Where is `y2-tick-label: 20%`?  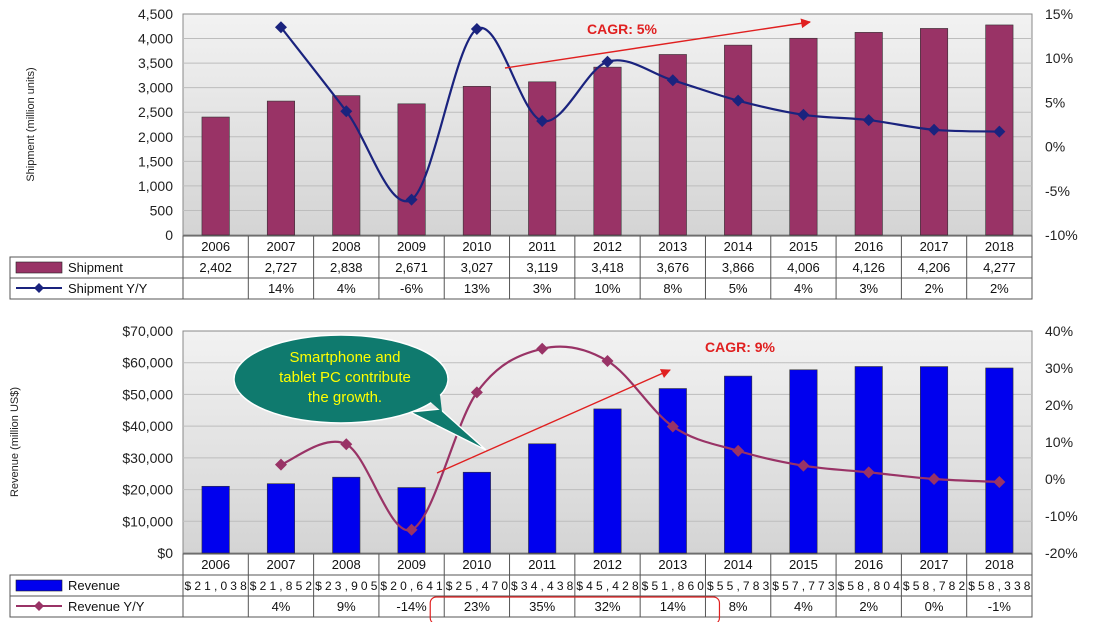
y2-tick-label: 20% is located at coordinates (1059, 405).